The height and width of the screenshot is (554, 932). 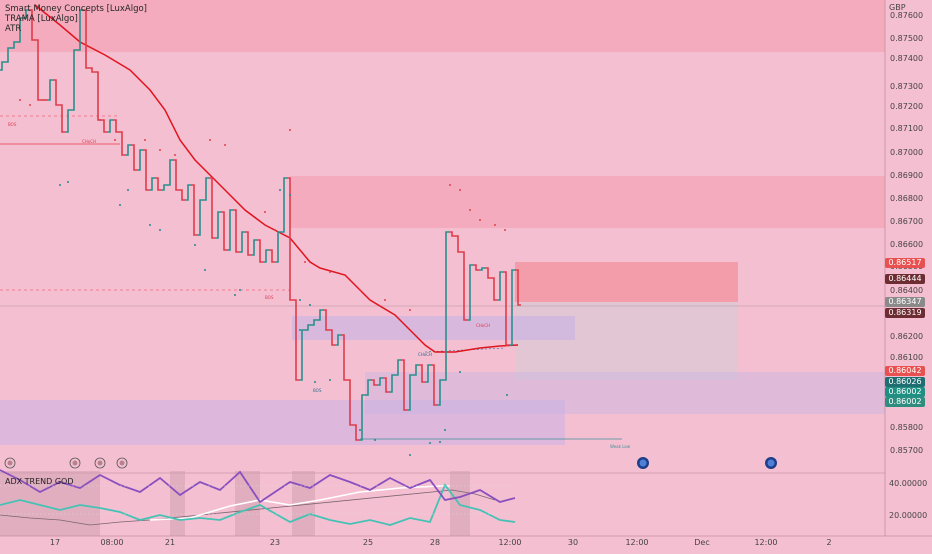 What do you see at coordinates (905, 371) in the screenshot?
I see `price-tag: 0.86042` at bounding box center [905, 371].